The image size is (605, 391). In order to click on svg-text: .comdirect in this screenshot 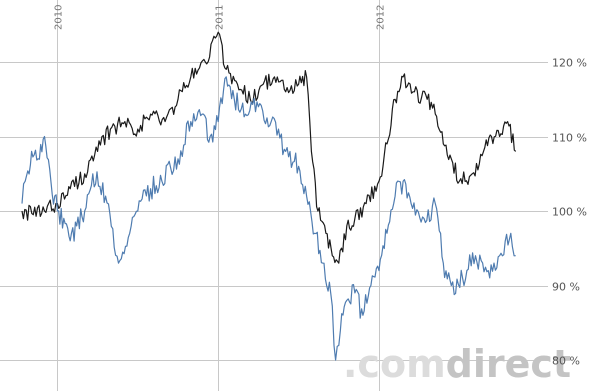, I will do `click(457, 364)`.